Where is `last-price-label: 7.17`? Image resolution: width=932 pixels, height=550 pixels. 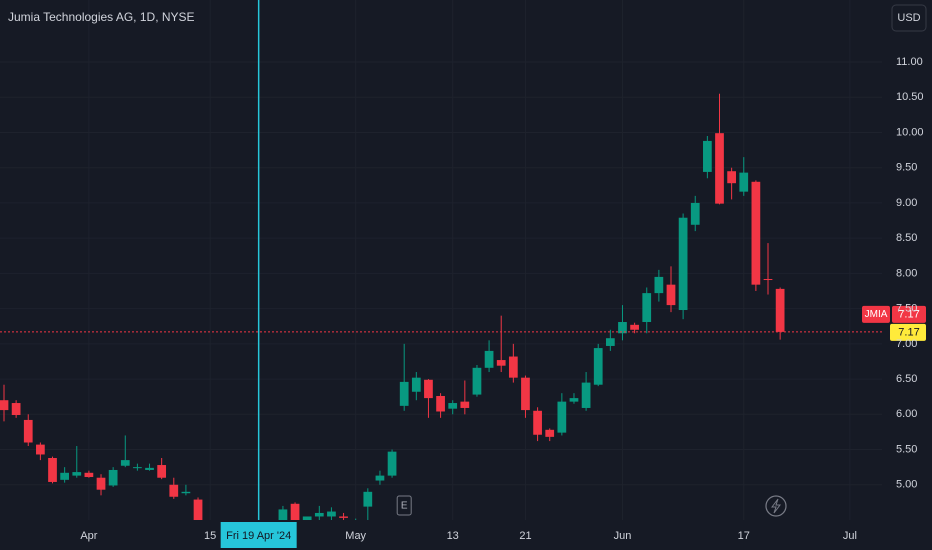
last-price-label: 7.17 is located at coordinates (908, 332).